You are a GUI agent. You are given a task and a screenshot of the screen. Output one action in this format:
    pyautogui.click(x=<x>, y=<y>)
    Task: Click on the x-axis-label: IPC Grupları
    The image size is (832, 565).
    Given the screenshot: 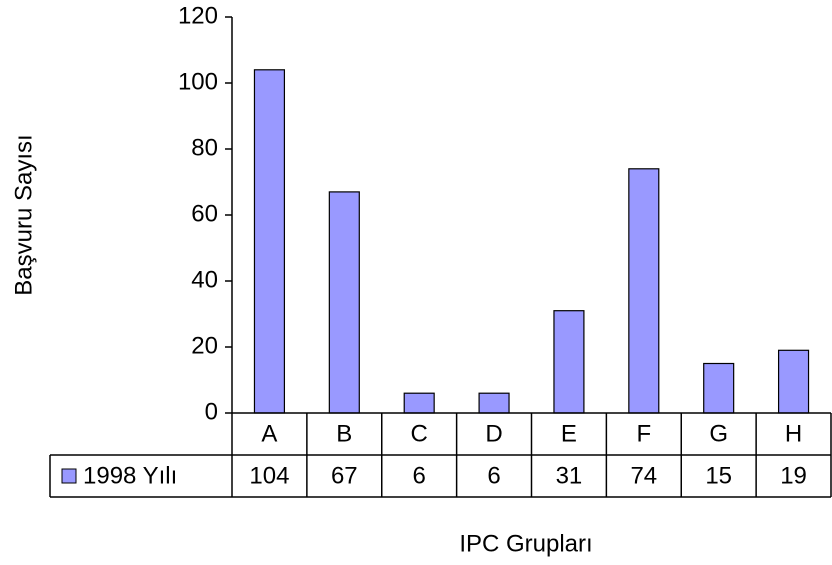 What is the action you would take?
    pyautogui.click(x=525, y=543)
    